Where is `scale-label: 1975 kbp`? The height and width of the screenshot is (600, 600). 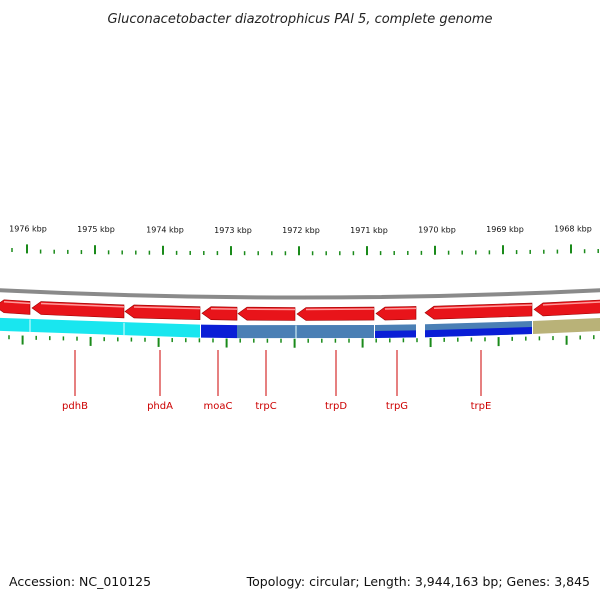
scale-label: 1975 kbp is located at coordinates (96, 229).